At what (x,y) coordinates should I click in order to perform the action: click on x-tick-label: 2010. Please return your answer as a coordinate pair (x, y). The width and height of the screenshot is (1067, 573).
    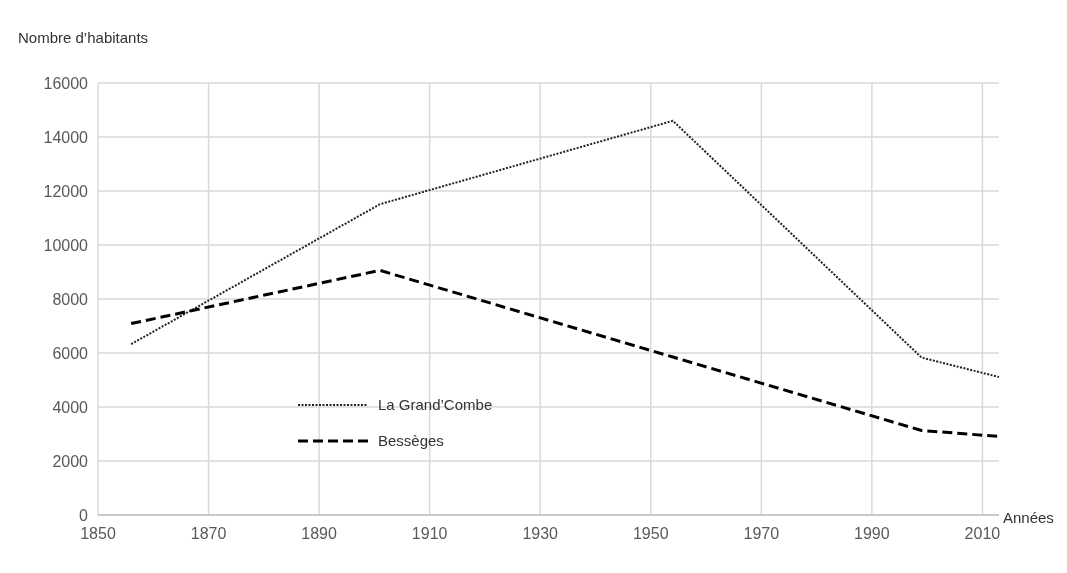
    Looking at the image, I should click on (982, 533).